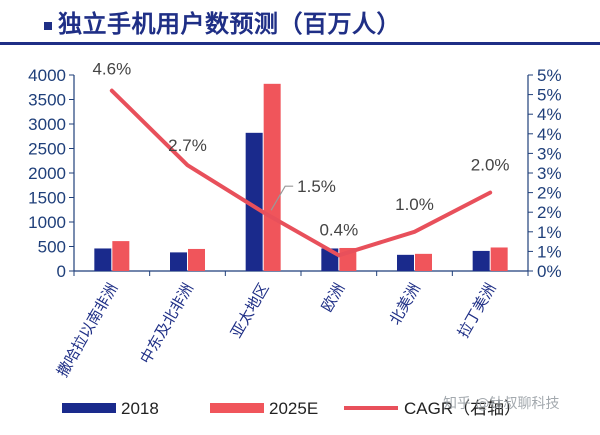 The image size is (600, 435). What do you see at coordinates (229, 23) in the screenshot?
I see `chart-title: 独立手机用户数预测（百万人）` at bounding box center [229, 23].